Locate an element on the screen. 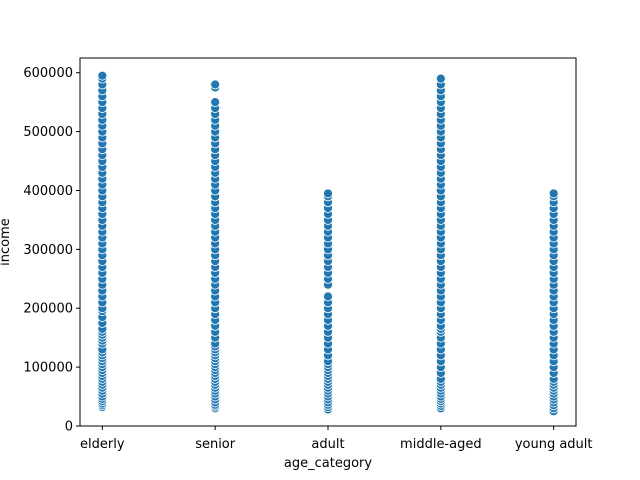  y-tick-label: 100000 is located at coordinates (48, 368).